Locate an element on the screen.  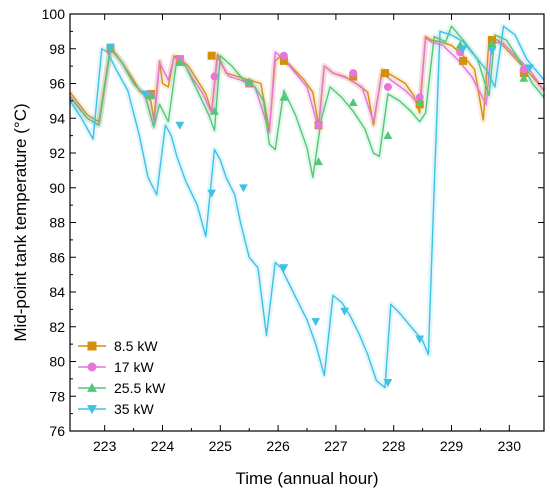
x-tick-label: 223 is located at coordinates (105, 446).